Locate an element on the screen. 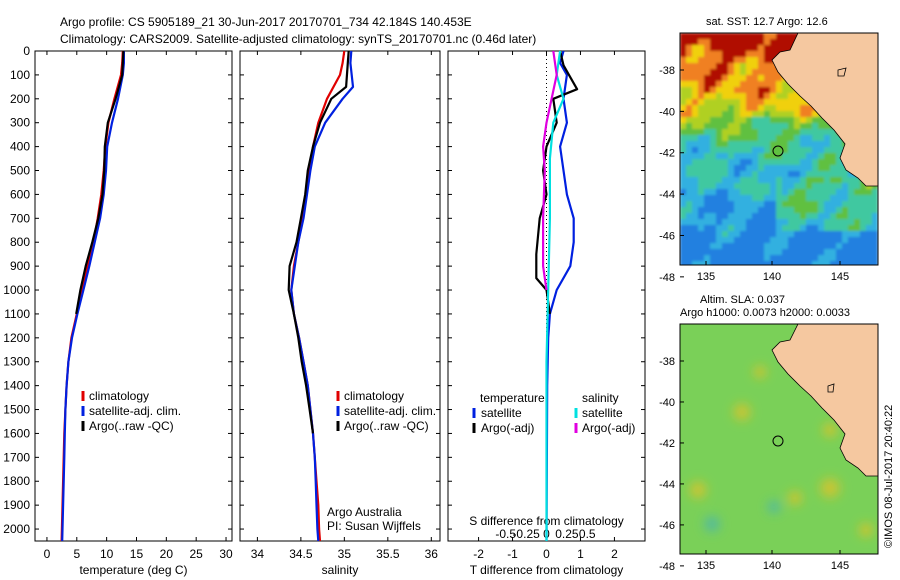 The height and width of the screenshot is (580, 900). sla-island is located at coordinates (831, 388).